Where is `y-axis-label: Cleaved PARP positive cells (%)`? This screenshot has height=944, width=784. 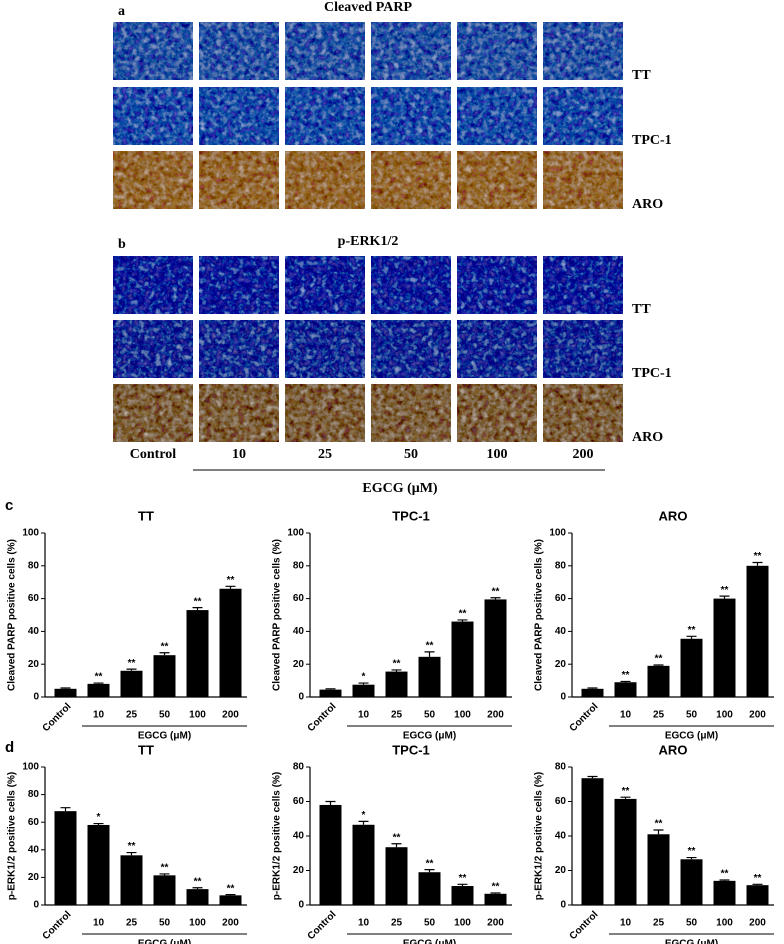 y-axis-label: Cleaved PARP positive cells (%) is located at coordinates (277, 615).